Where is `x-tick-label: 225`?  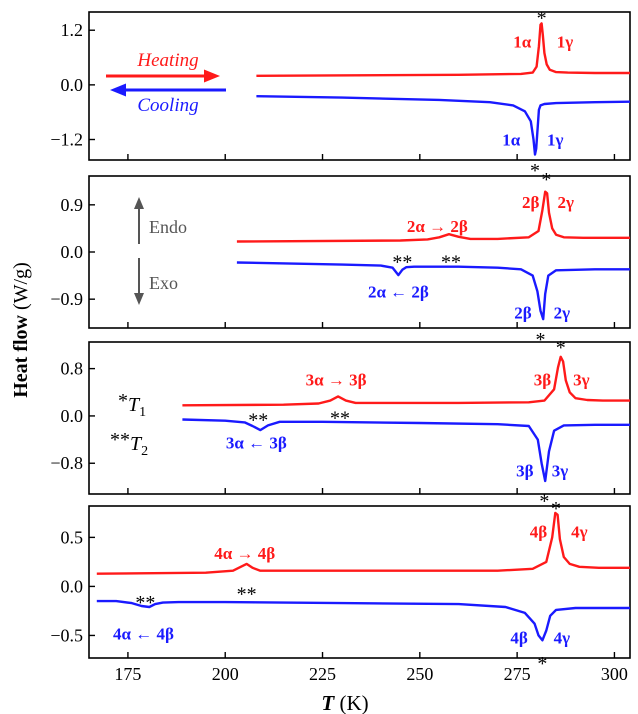 x-tick-label: 225 is located at coordinates (322, 674).